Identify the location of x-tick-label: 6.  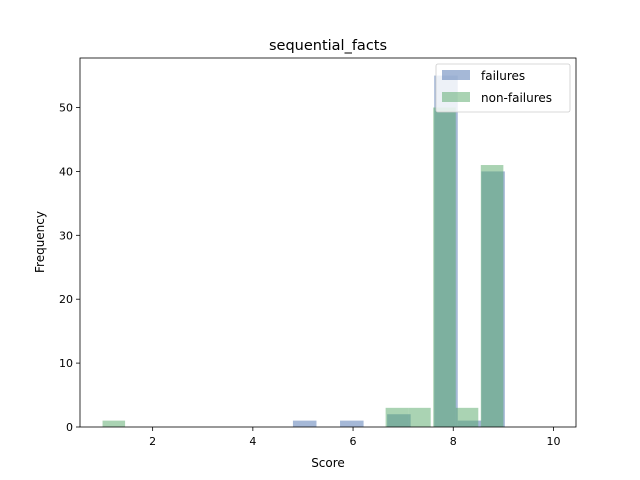
(353, 441).